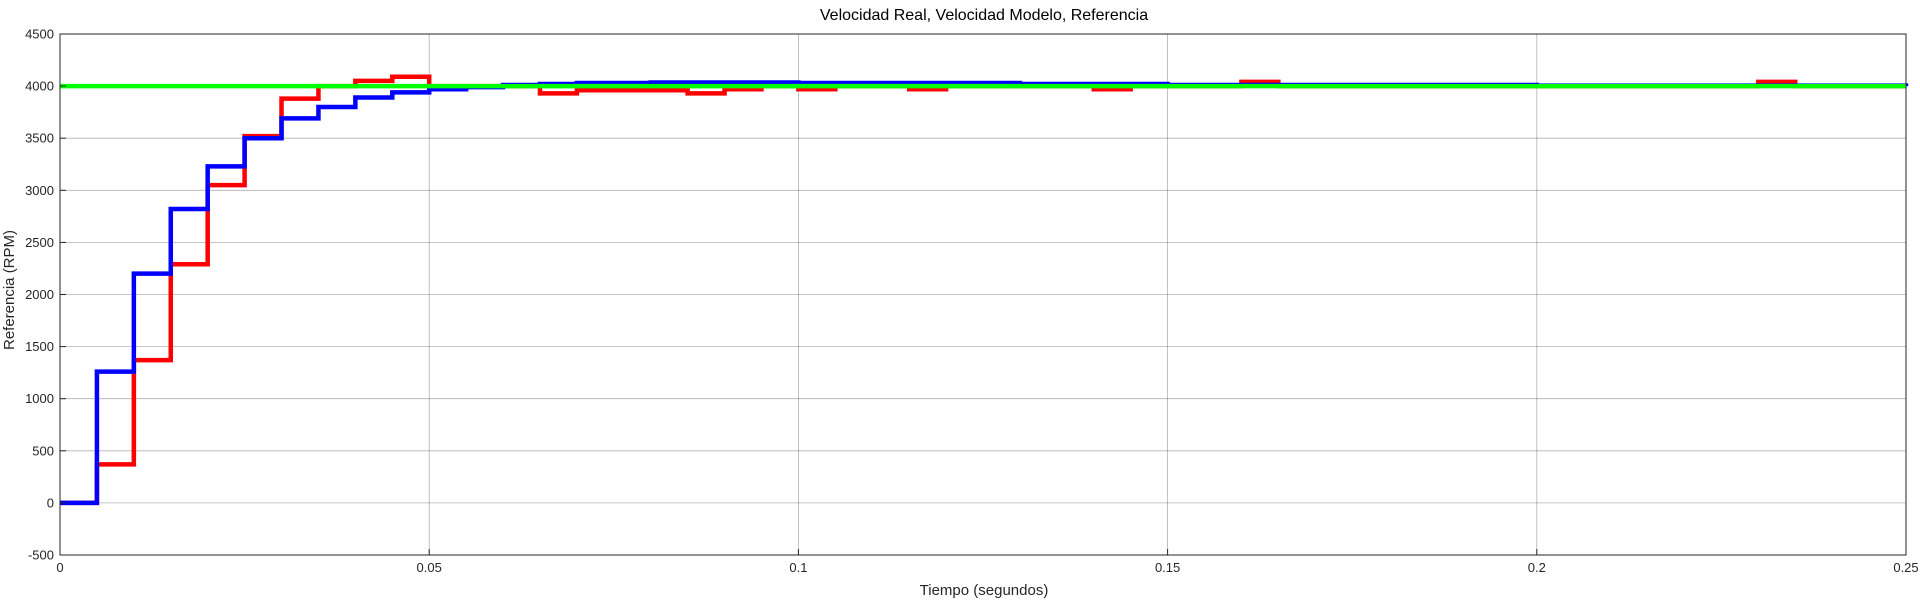 The width and height of the screenshot is (1920, 604). Describe the element at coordinates (39, 398) in the screenshot. I see `y-tick-label: 1000` at that location.